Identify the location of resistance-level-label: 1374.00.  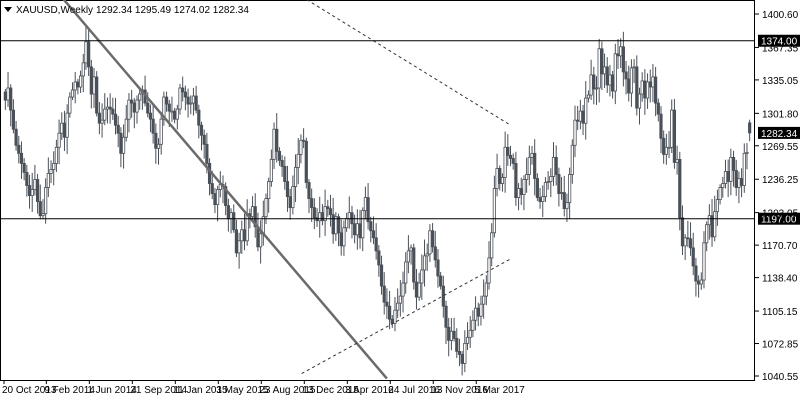
(779, 42).